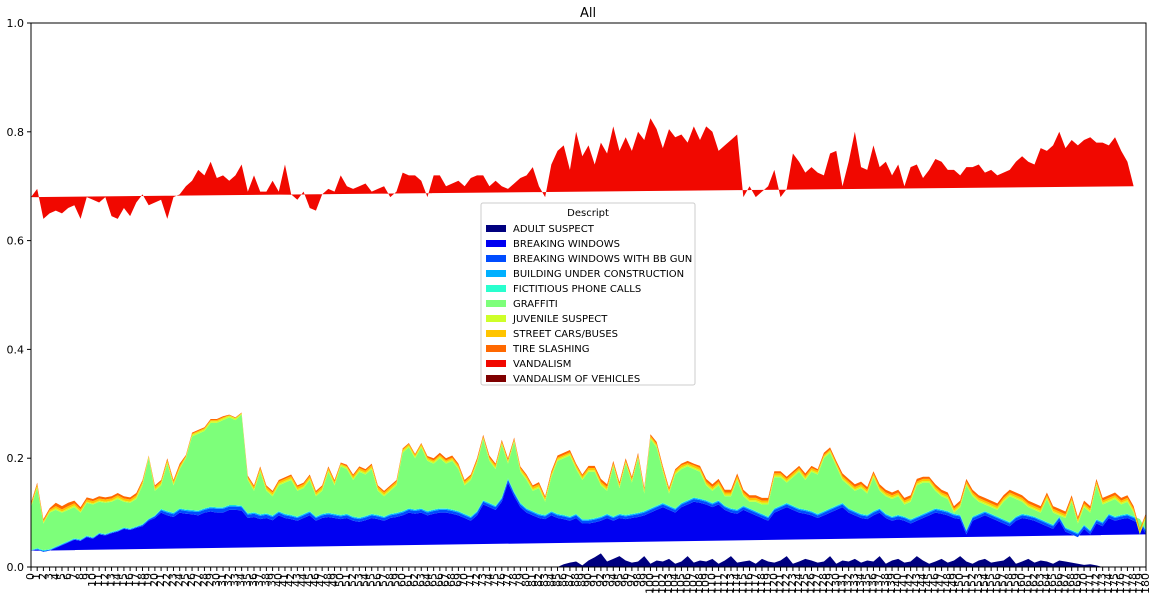  Describe the element at coordinates (576, 379) in the screenshot. I see `legend-entry-label: VANDALISM OF VEHICLES` at that location.